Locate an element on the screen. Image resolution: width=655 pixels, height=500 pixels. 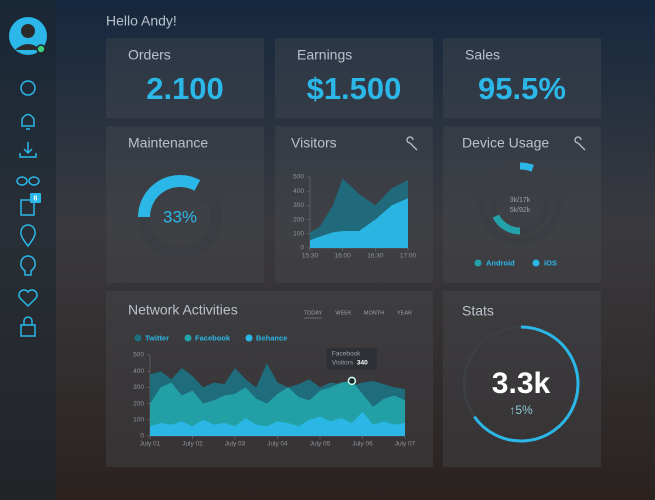
glasses-icon is located at coordinates (28, 181).